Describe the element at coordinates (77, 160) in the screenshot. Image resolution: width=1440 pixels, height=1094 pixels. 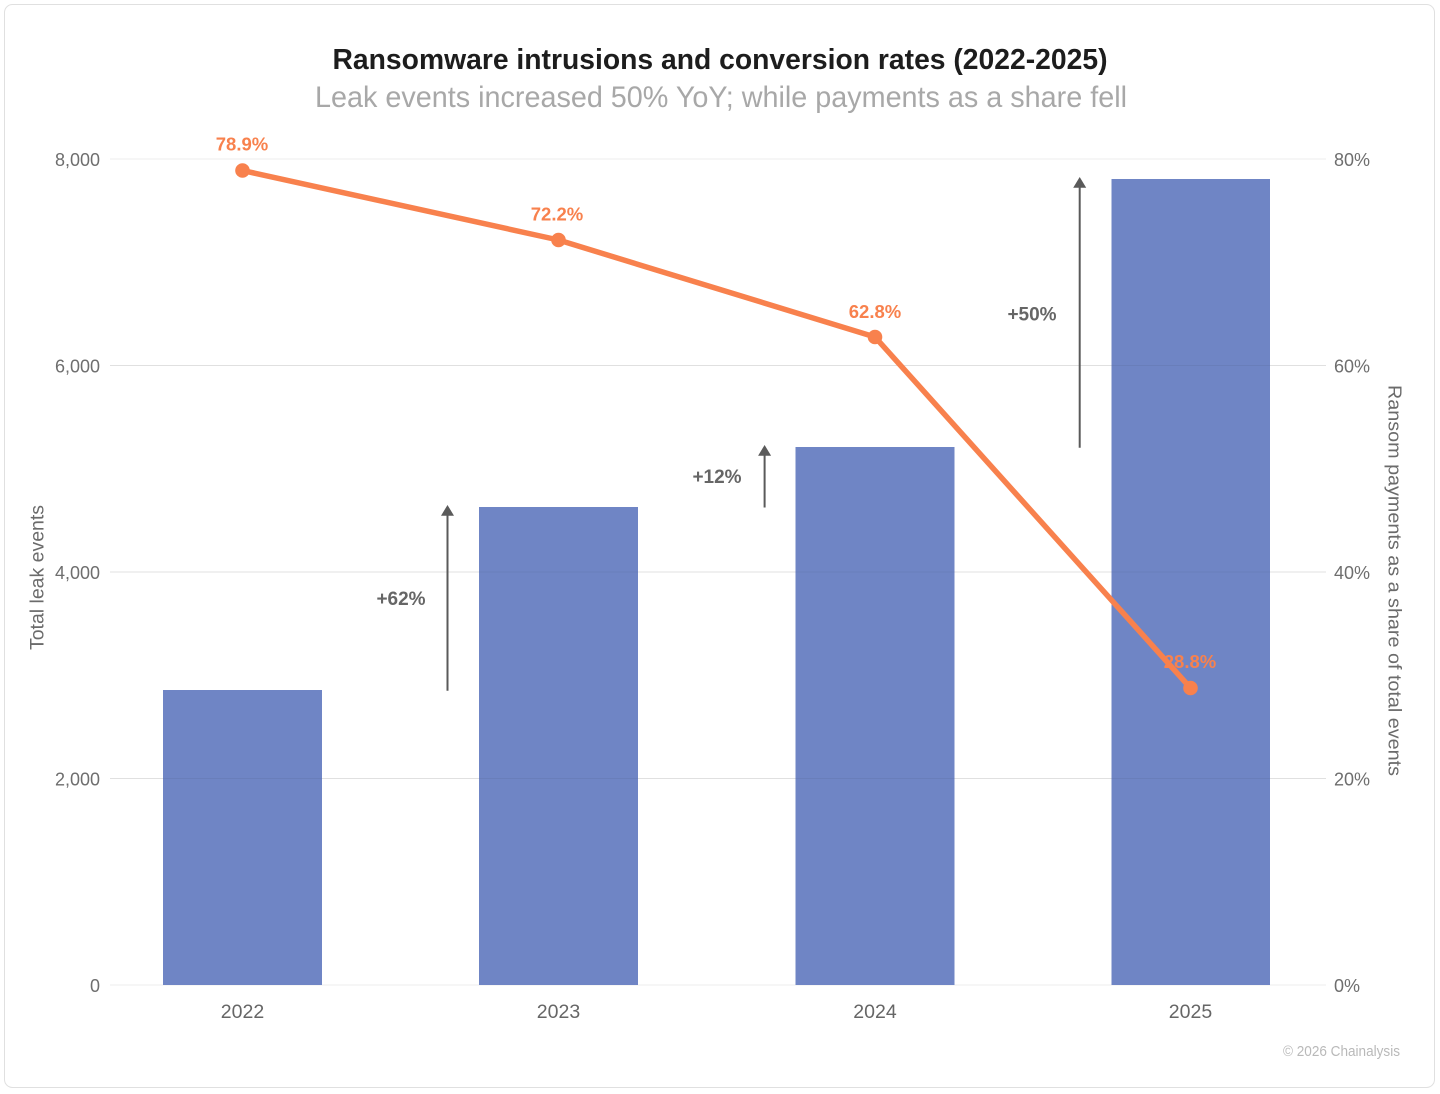
I see `svg-text: 8,000` at that location.